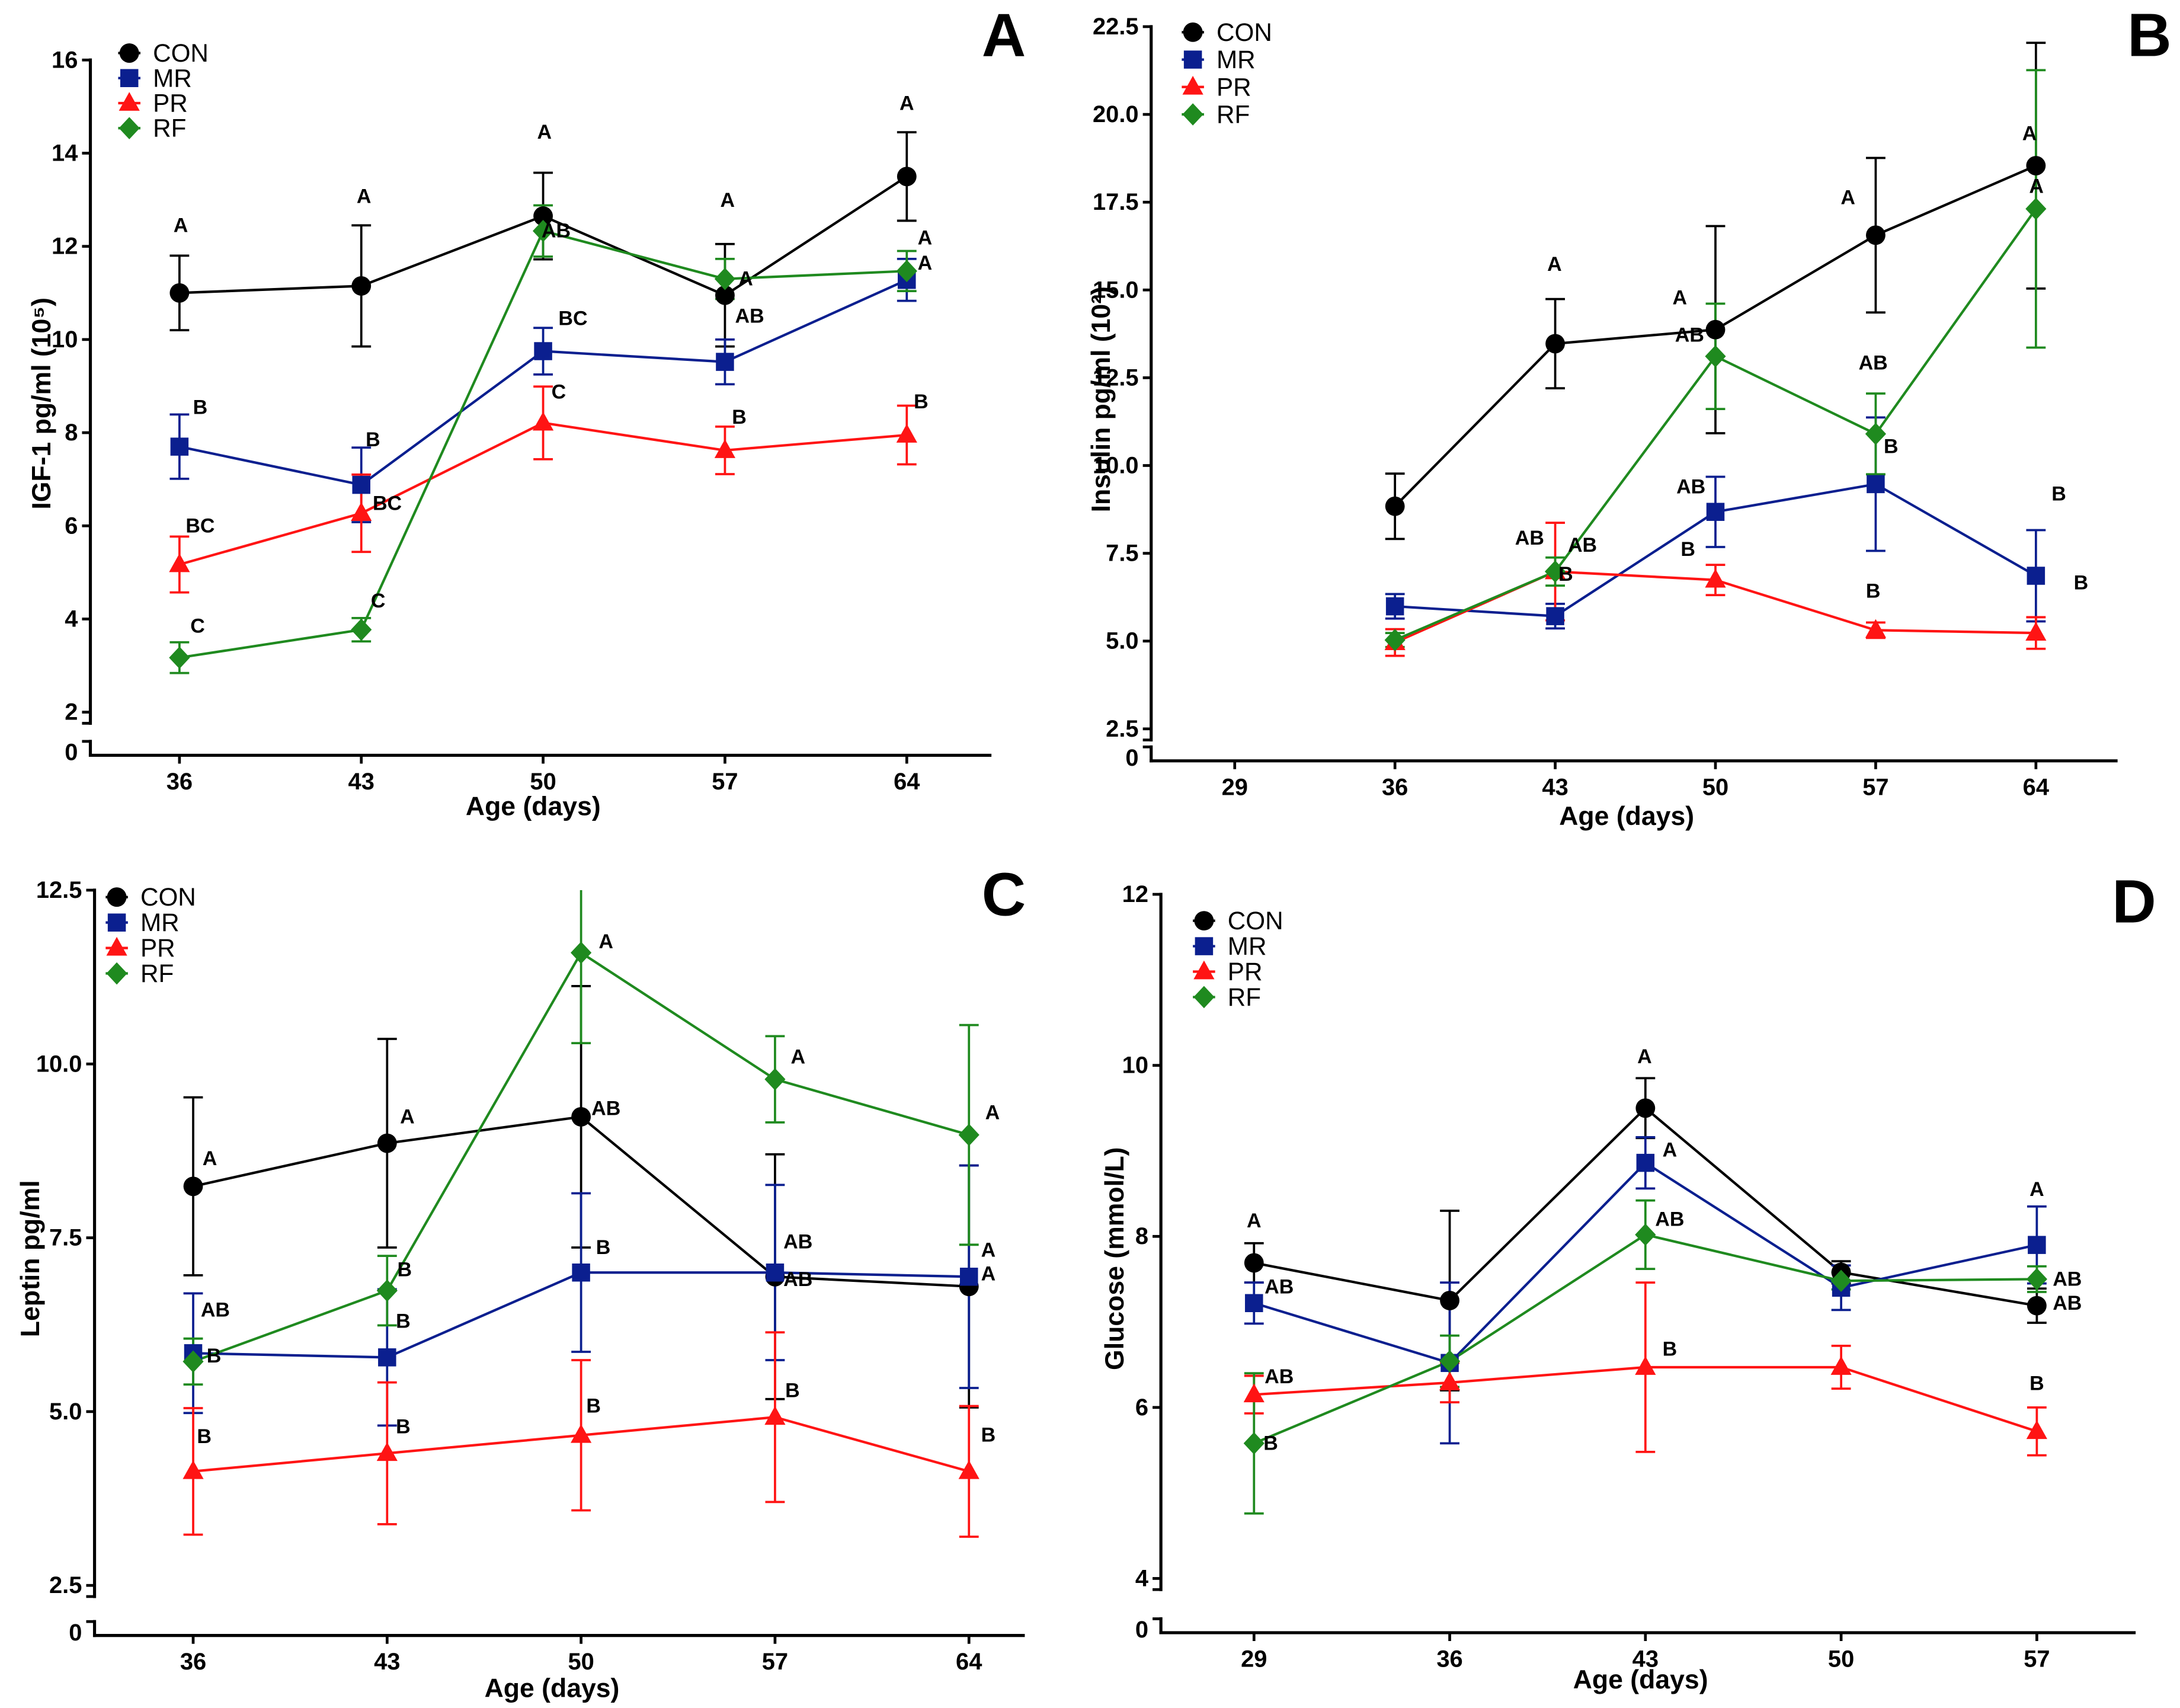 This screenshot has height=1708, width=2180. Describe the element at coordinates (1237, 59) in the screenshot. I see `legend-label: MR` at that location.